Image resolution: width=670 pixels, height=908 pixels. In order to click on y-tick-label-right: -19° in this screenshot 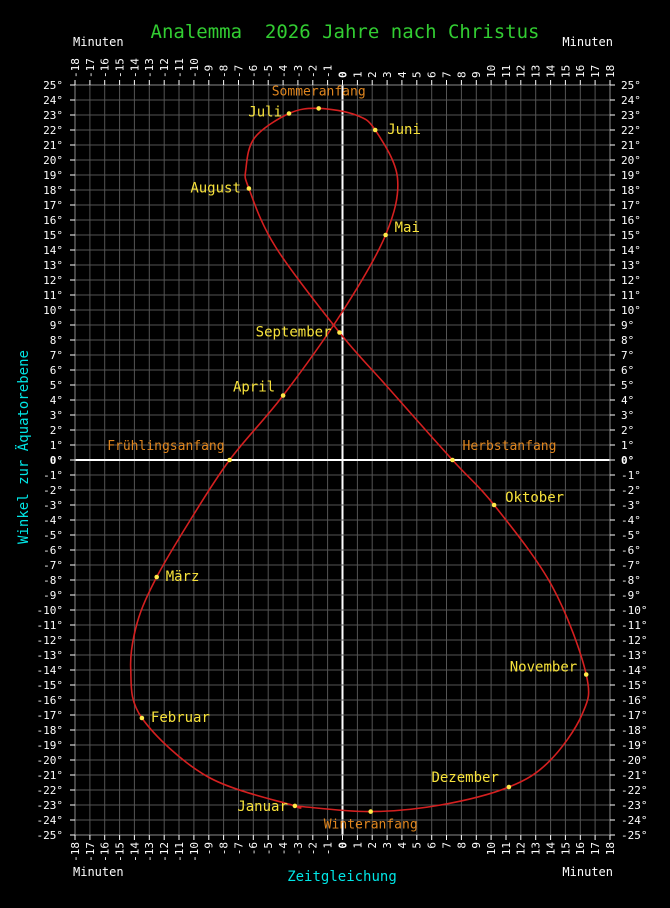, I will do `click(634, 745)`.